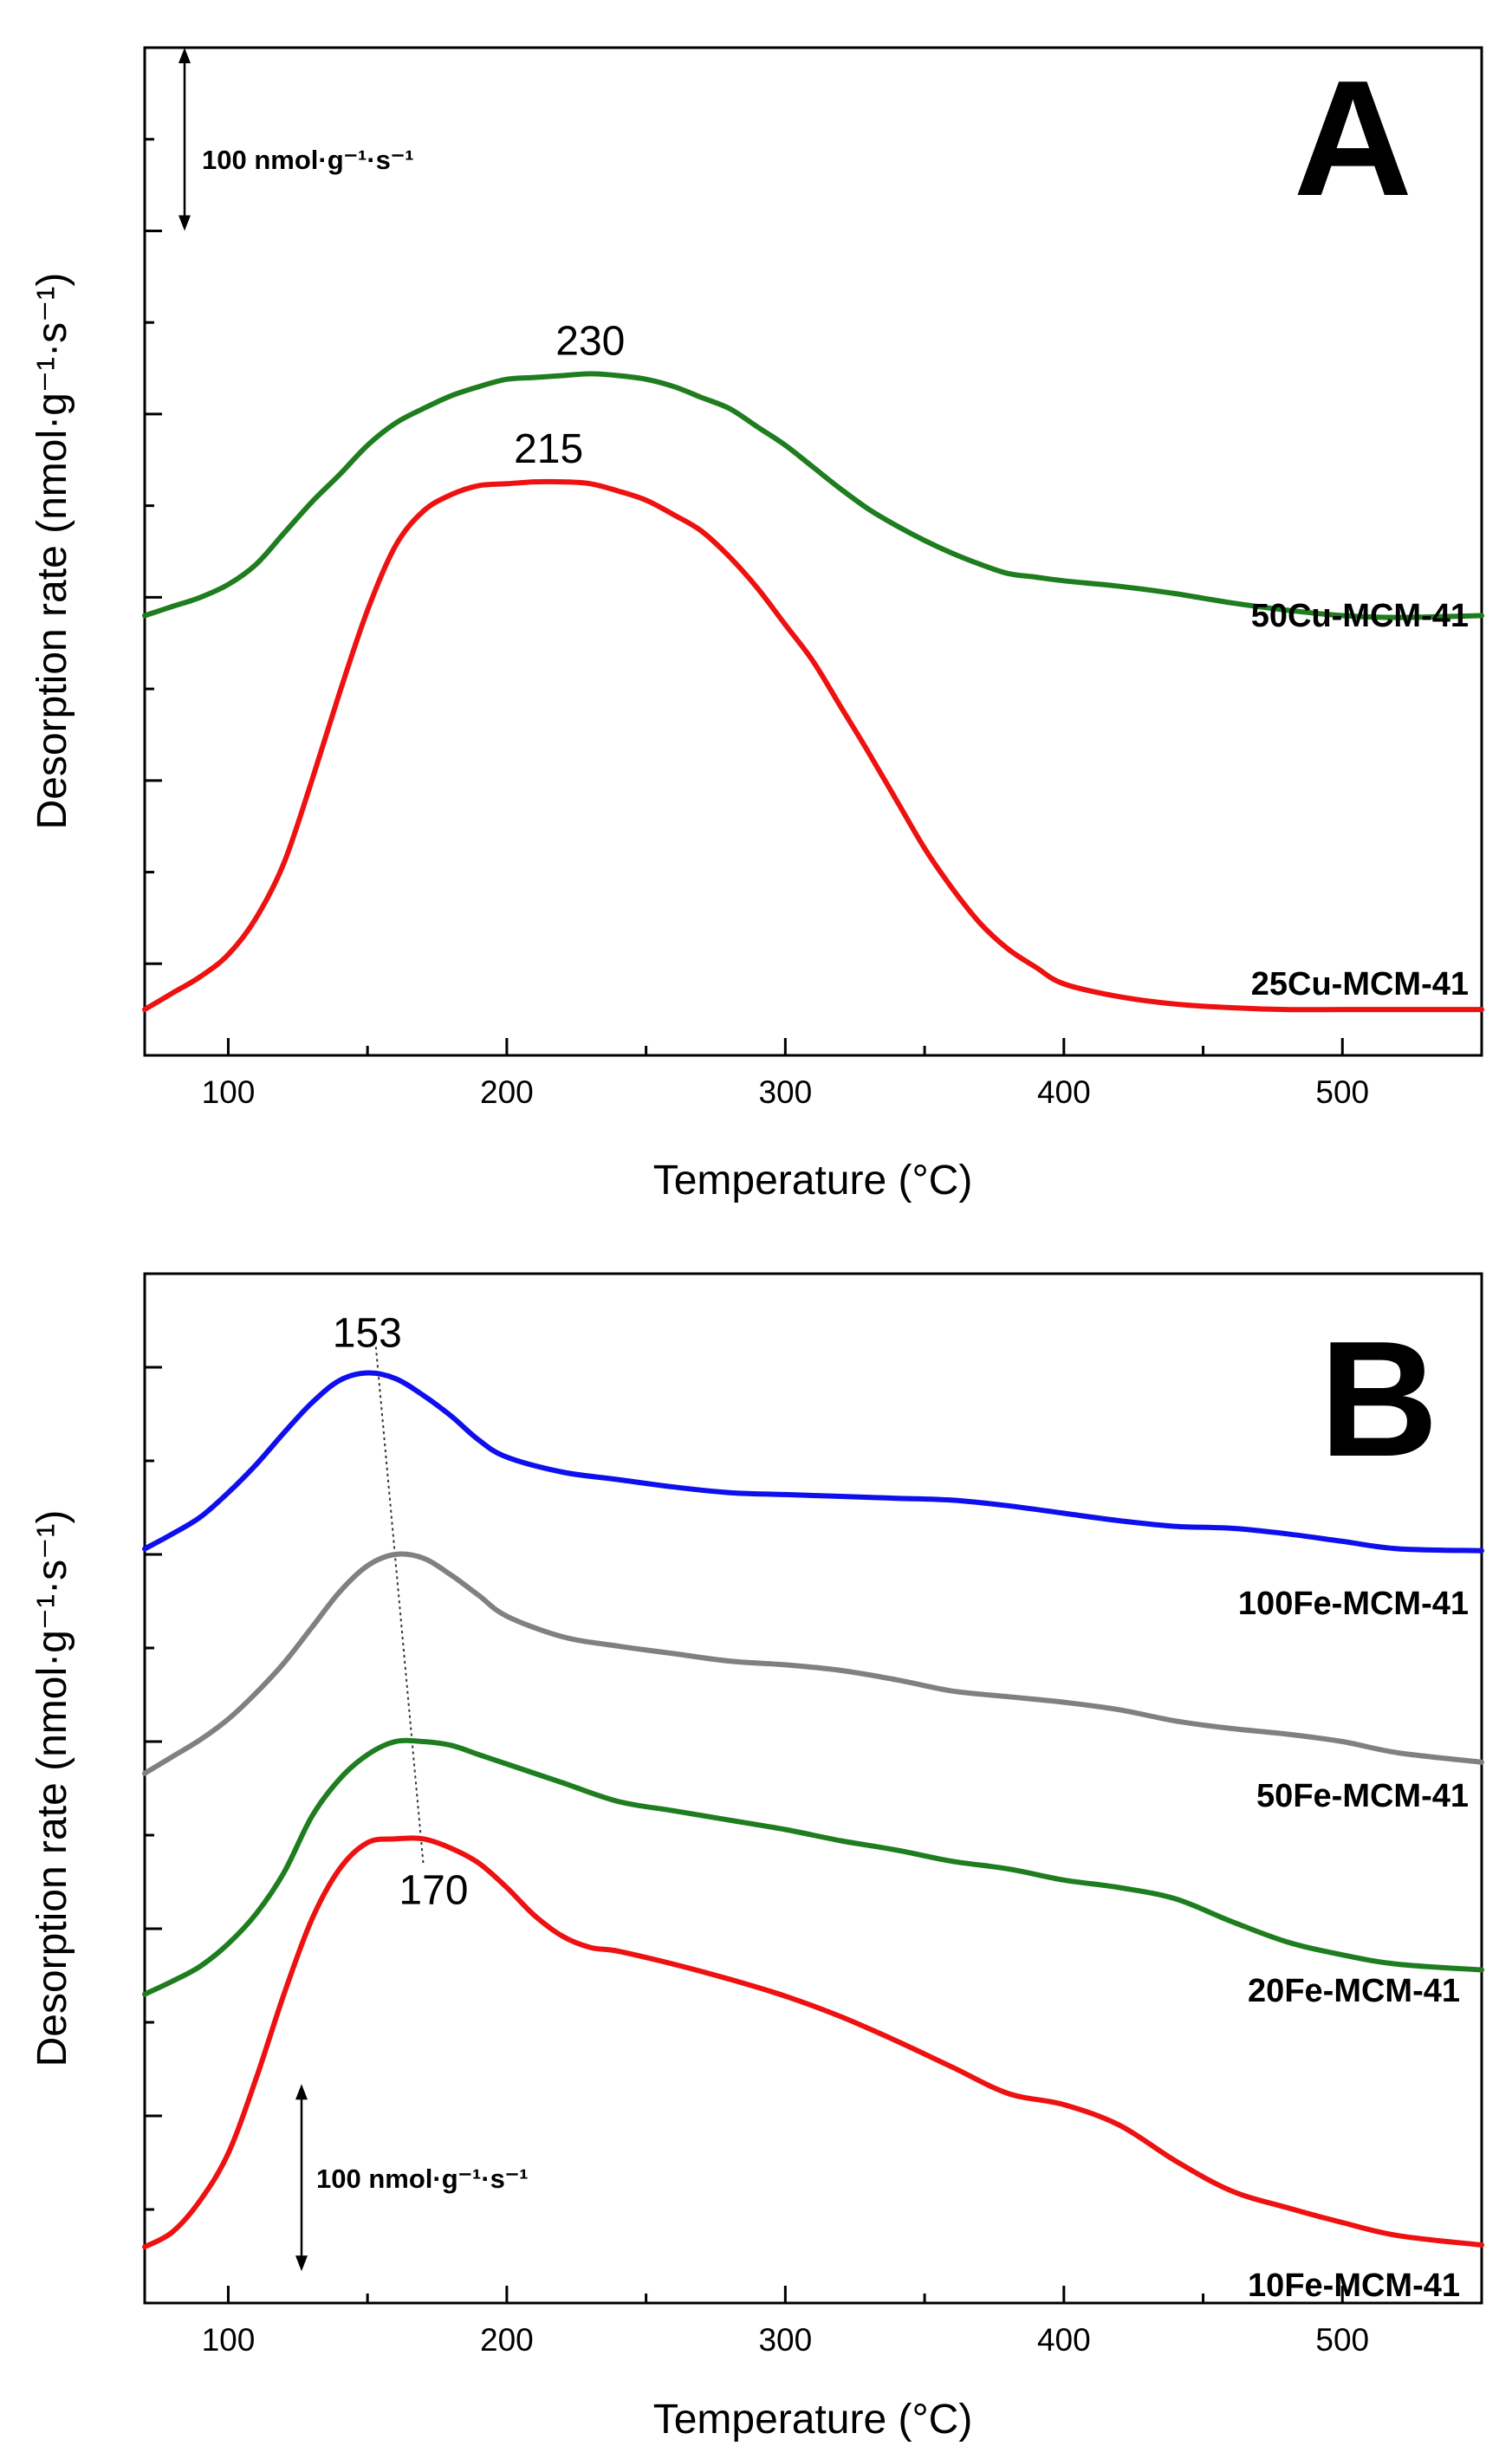  Describe the element at coordinates (569, 395) in the screenshot. I see `peak-annotations: 230 215` at that location.